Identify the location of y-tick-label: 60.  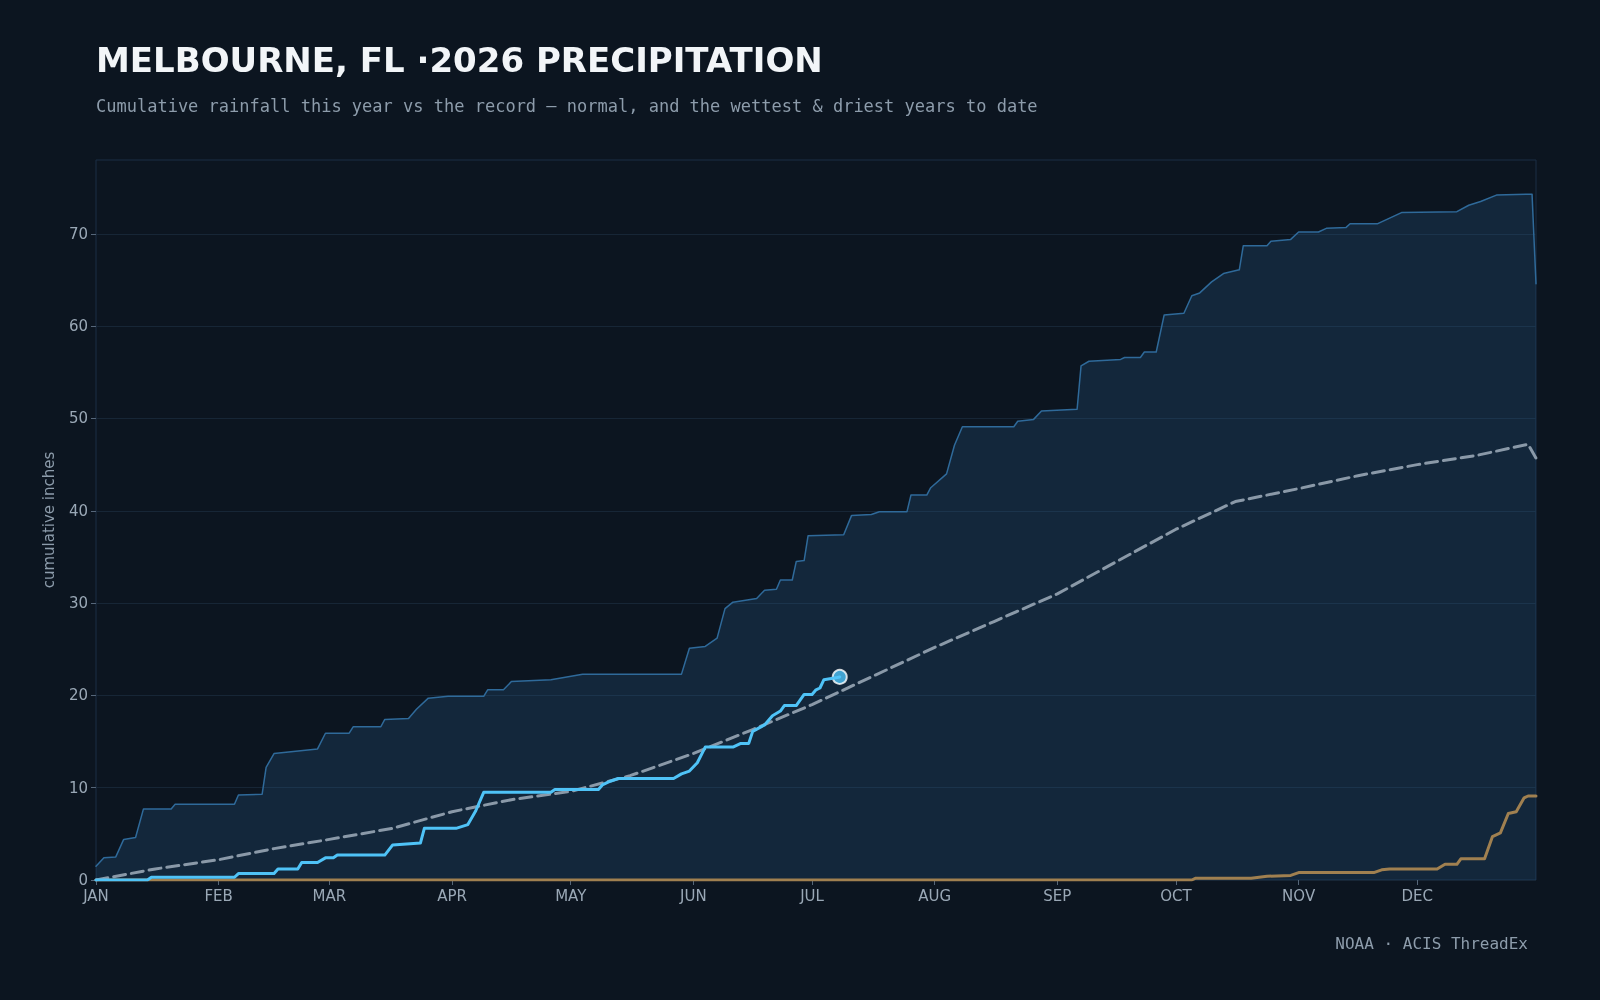
(78, 326).